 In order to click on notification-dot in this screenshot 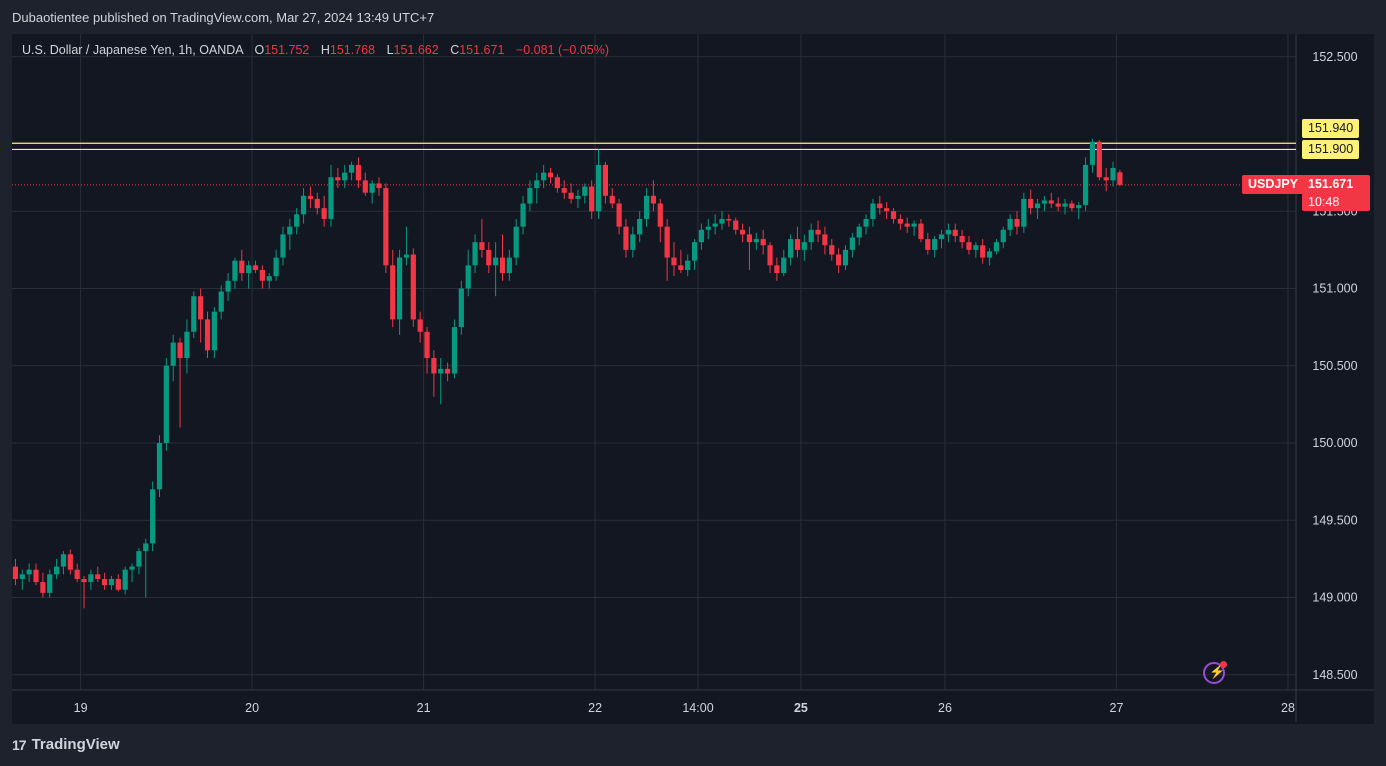, I will do `click(1223, 664)`.